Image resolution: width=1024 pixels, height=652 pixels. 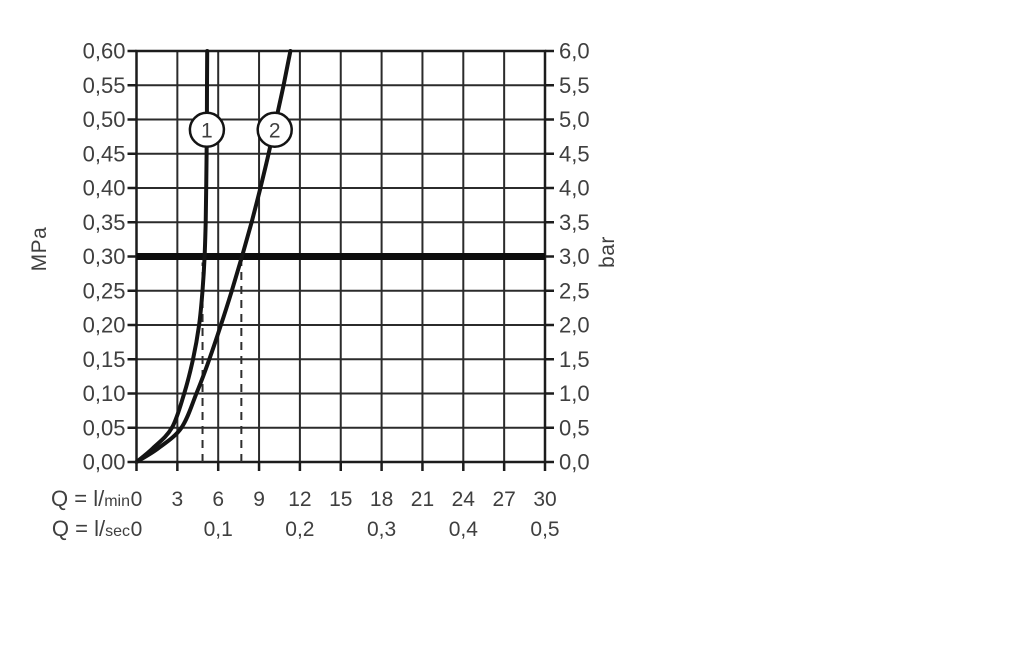 What do you see at coordinates (503, 499) in the screenshot?
I see `x-lmin-tick-label: 27` at bounding box center [503, 499].